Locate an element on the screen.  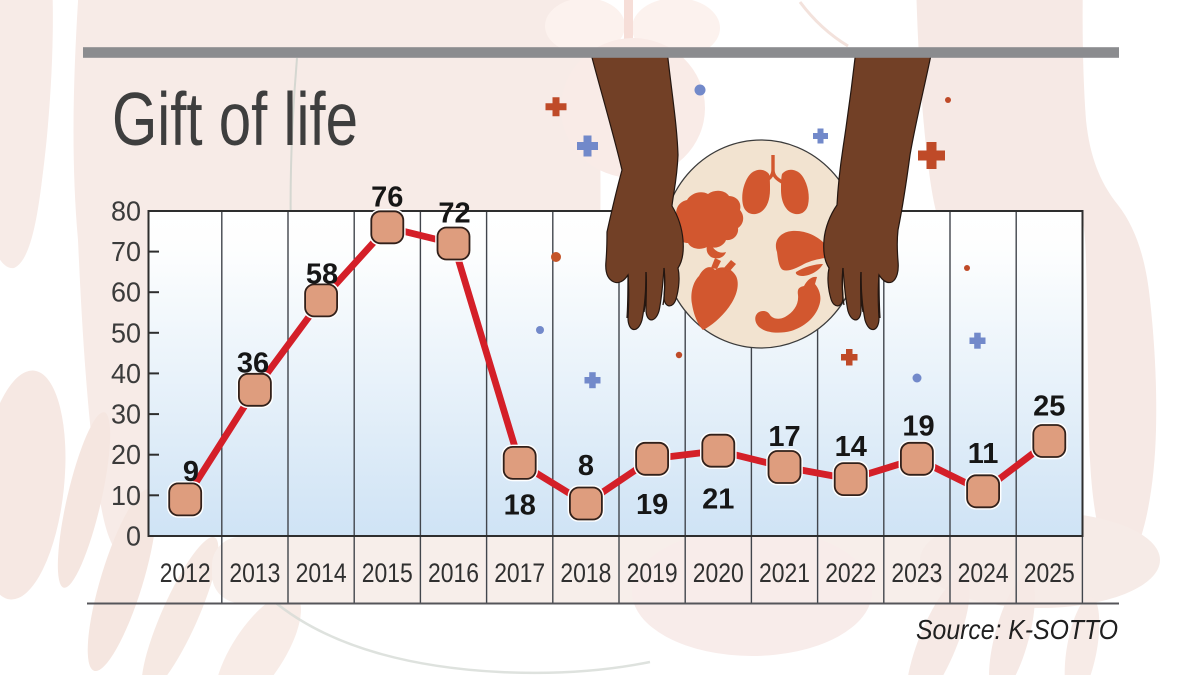
svg-text: 17 is located at coordinates (784, 437).